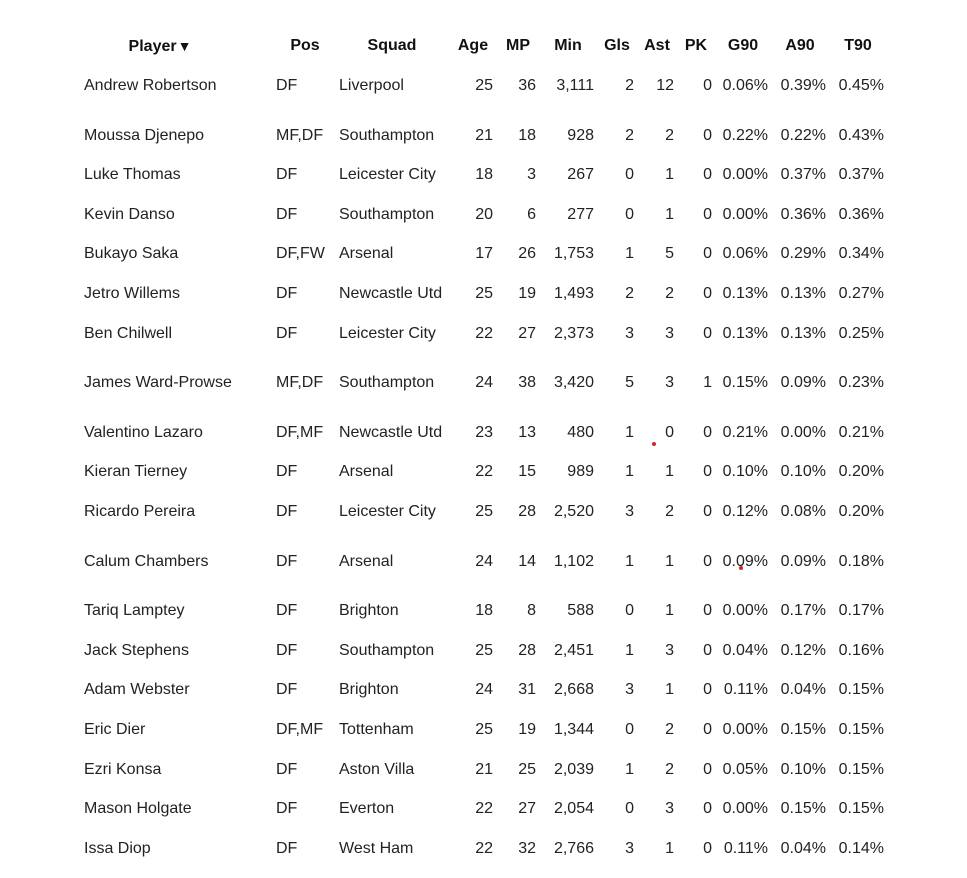 The width and height of the screenshot is (967, 878). What do you see at coordinates (527, 561) in the screenshot?
I see `cell-mp: 14` at bounding box center [527, 561].